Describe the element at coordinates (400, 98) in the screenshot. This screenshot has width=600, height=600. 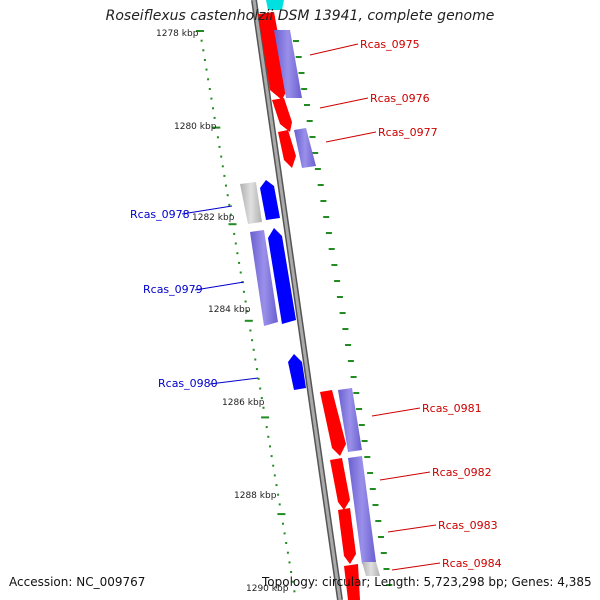
I see `gene-label: Rcas_0976` at that location.